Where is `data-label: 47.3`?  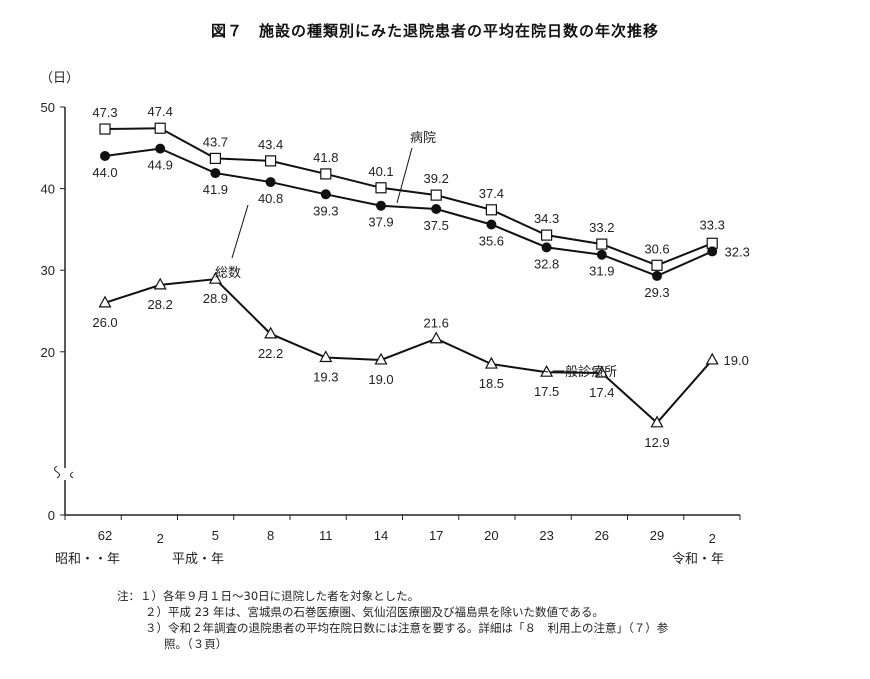 data-label: 47.3 is located at coordinates (104, 112).